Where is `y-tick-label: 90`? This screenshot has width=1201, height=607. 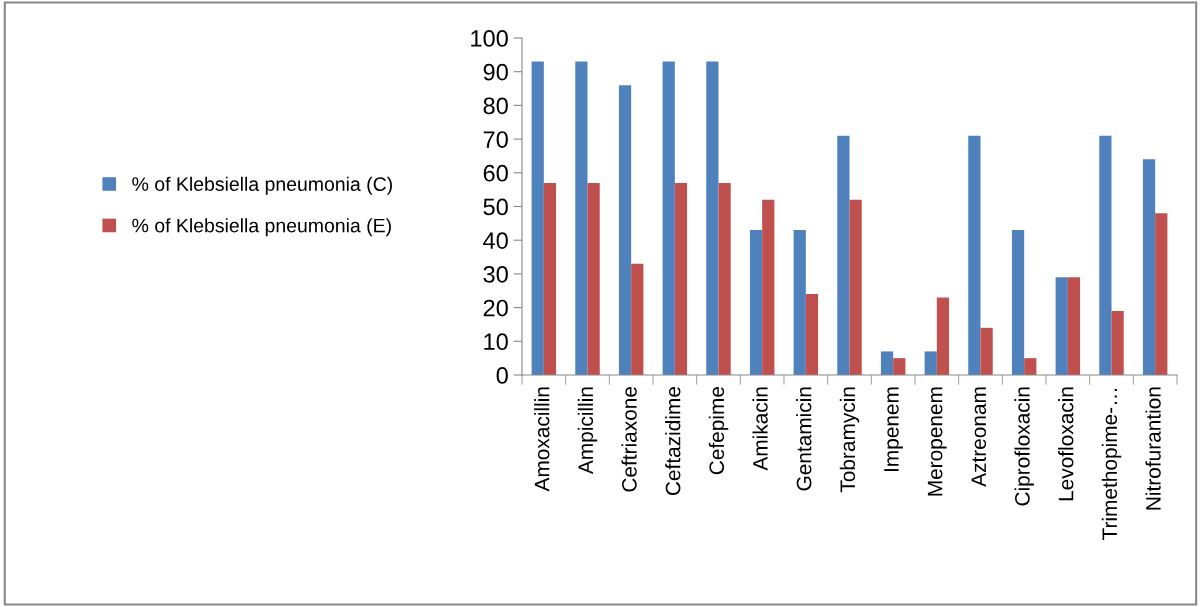 y-tick-label: 90 is located at coordinates (495, 72).